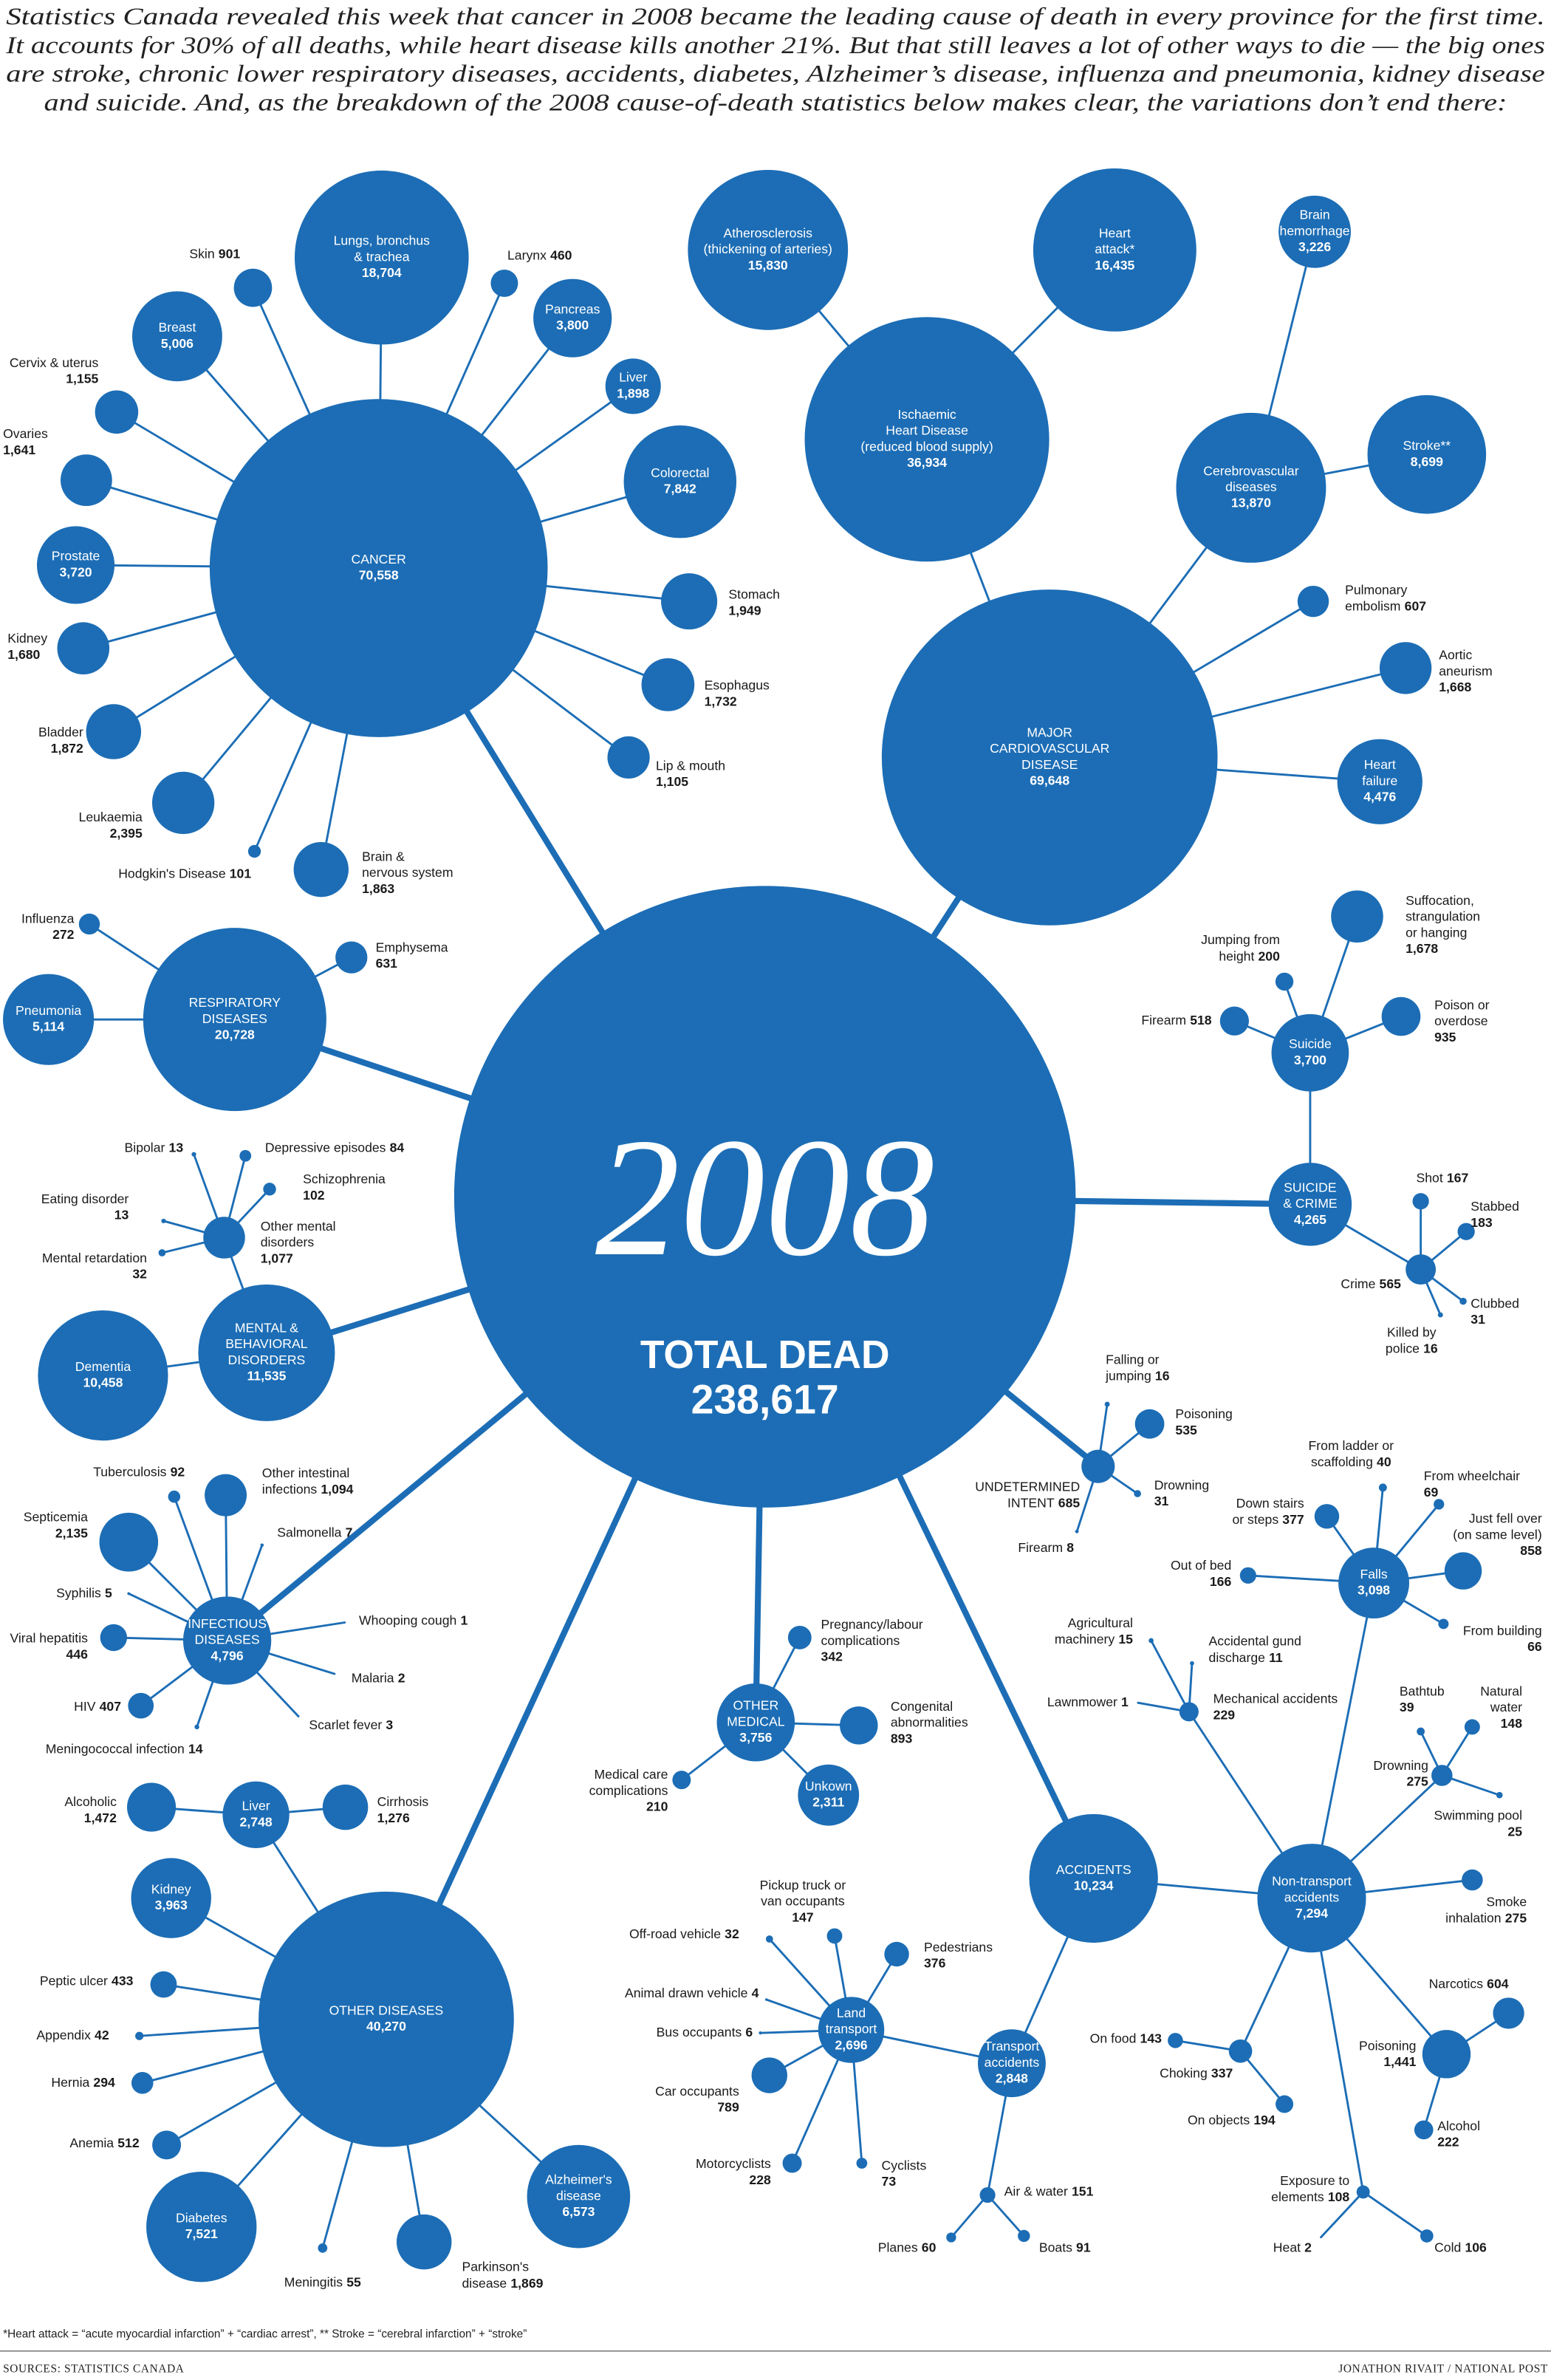 This screenshot has height=2380, width=1551. I want to click on node-value: 148, so click(1512, 1723).